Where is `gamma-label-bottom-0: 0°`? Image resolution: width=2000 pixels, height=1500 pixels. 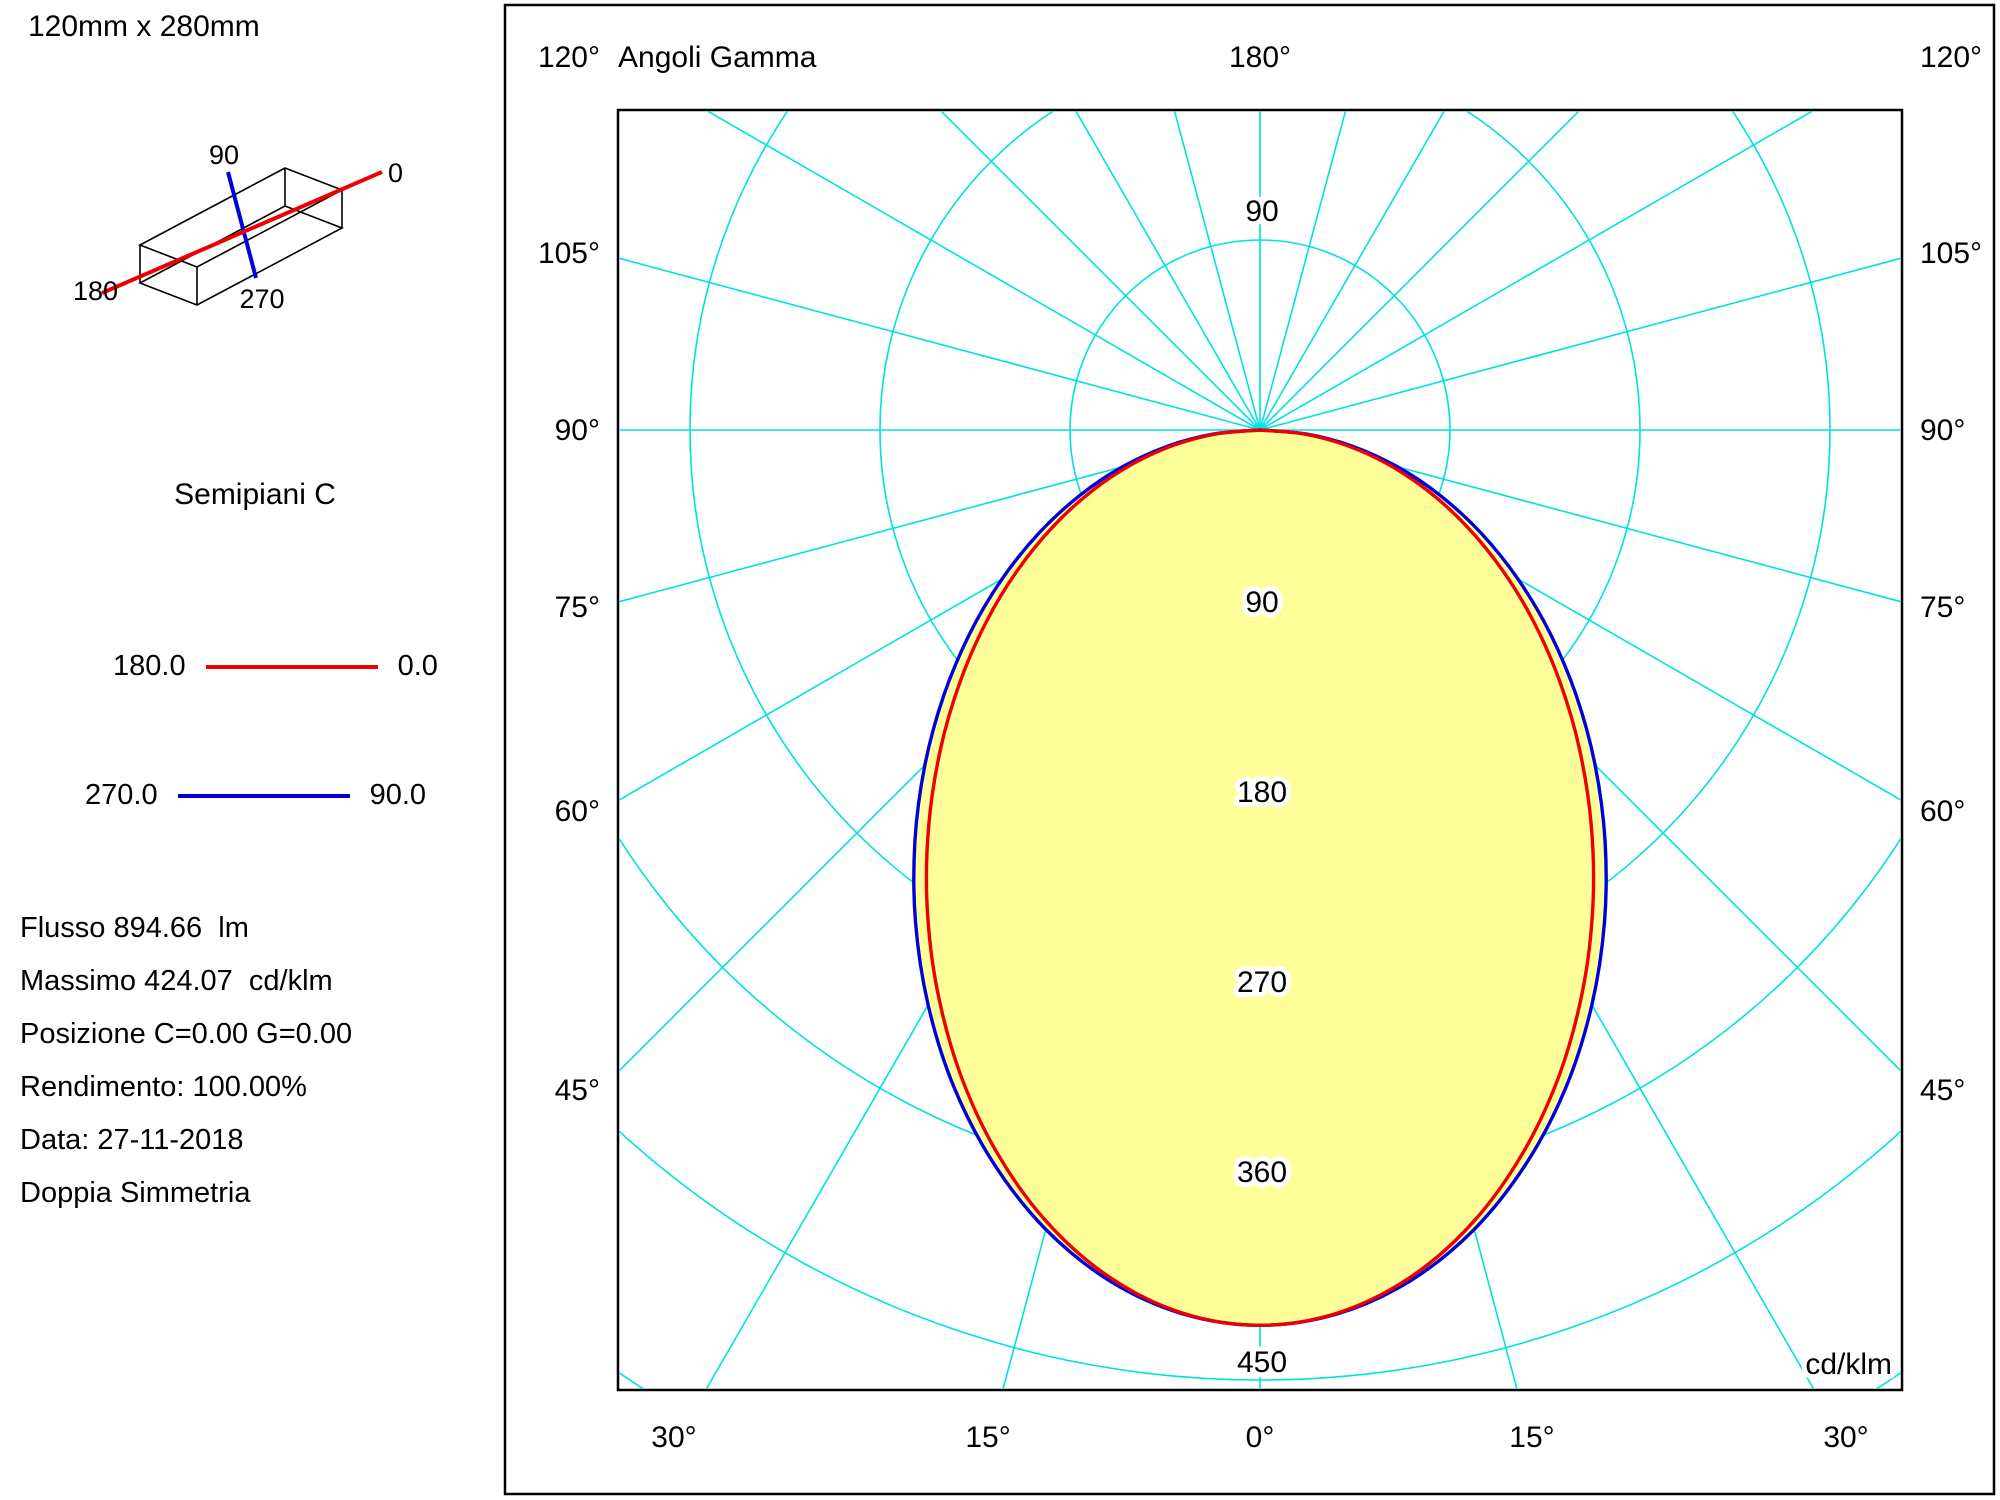 gamma-label-bottom-0: 0° is located at coordinates (1260, 1437).